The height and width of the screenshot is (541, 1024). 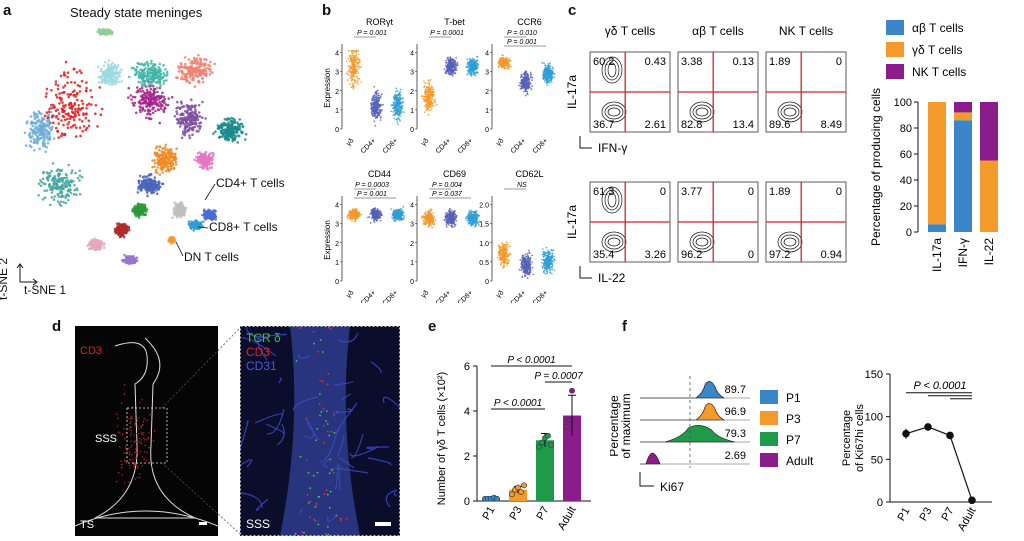 What do you see at coordinates (106, 439) in the screenshot?
I see `region-label: SSS` at bounding box center [106, 439].